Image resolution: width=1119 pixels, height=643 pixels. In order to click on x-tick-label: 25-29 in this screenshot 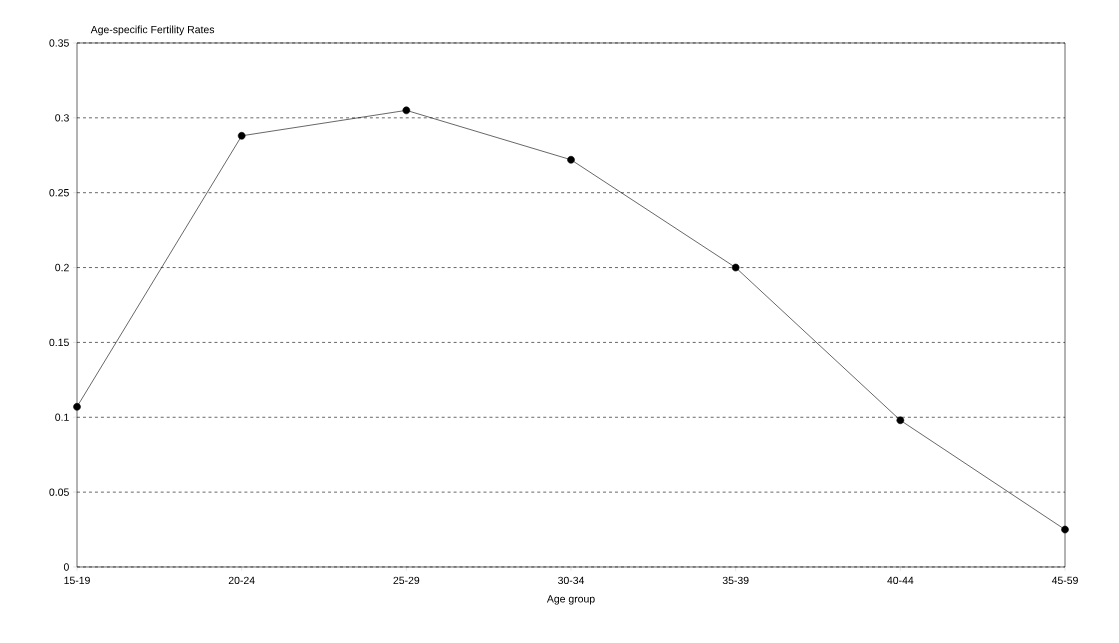, I will do `click(406, 580)`.